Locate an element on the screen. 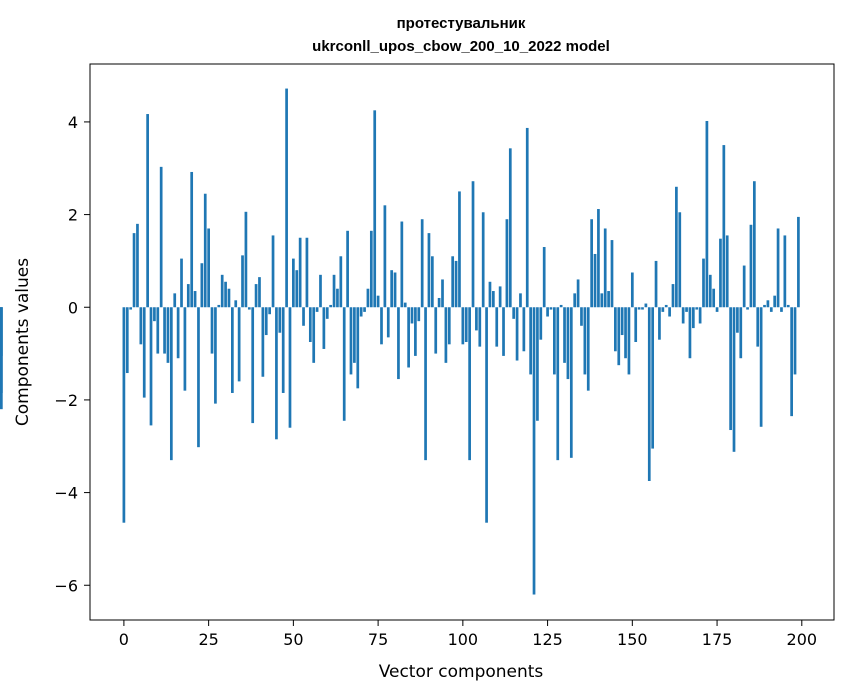 This screenshot has width=847, height=696. x-axis-ticks: 0 25 50 75 100 125 150 175 200 is located at coordinates (468, 634).